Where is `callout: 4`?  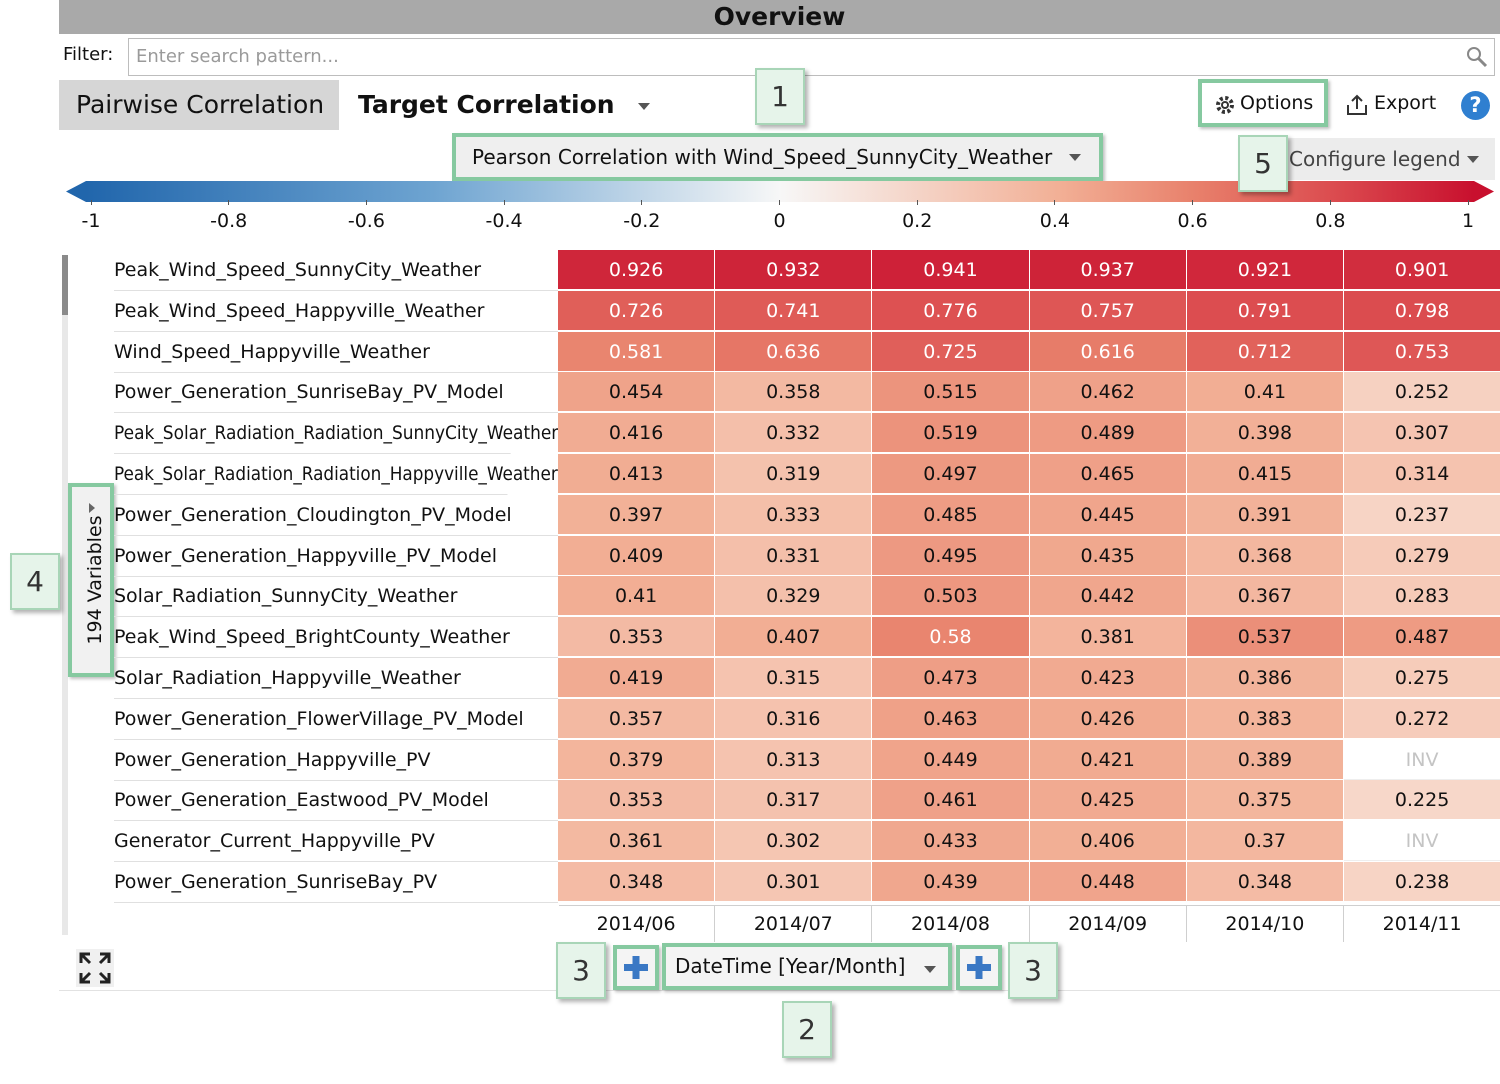
callout: 4 is located at coordinates (35, 581).